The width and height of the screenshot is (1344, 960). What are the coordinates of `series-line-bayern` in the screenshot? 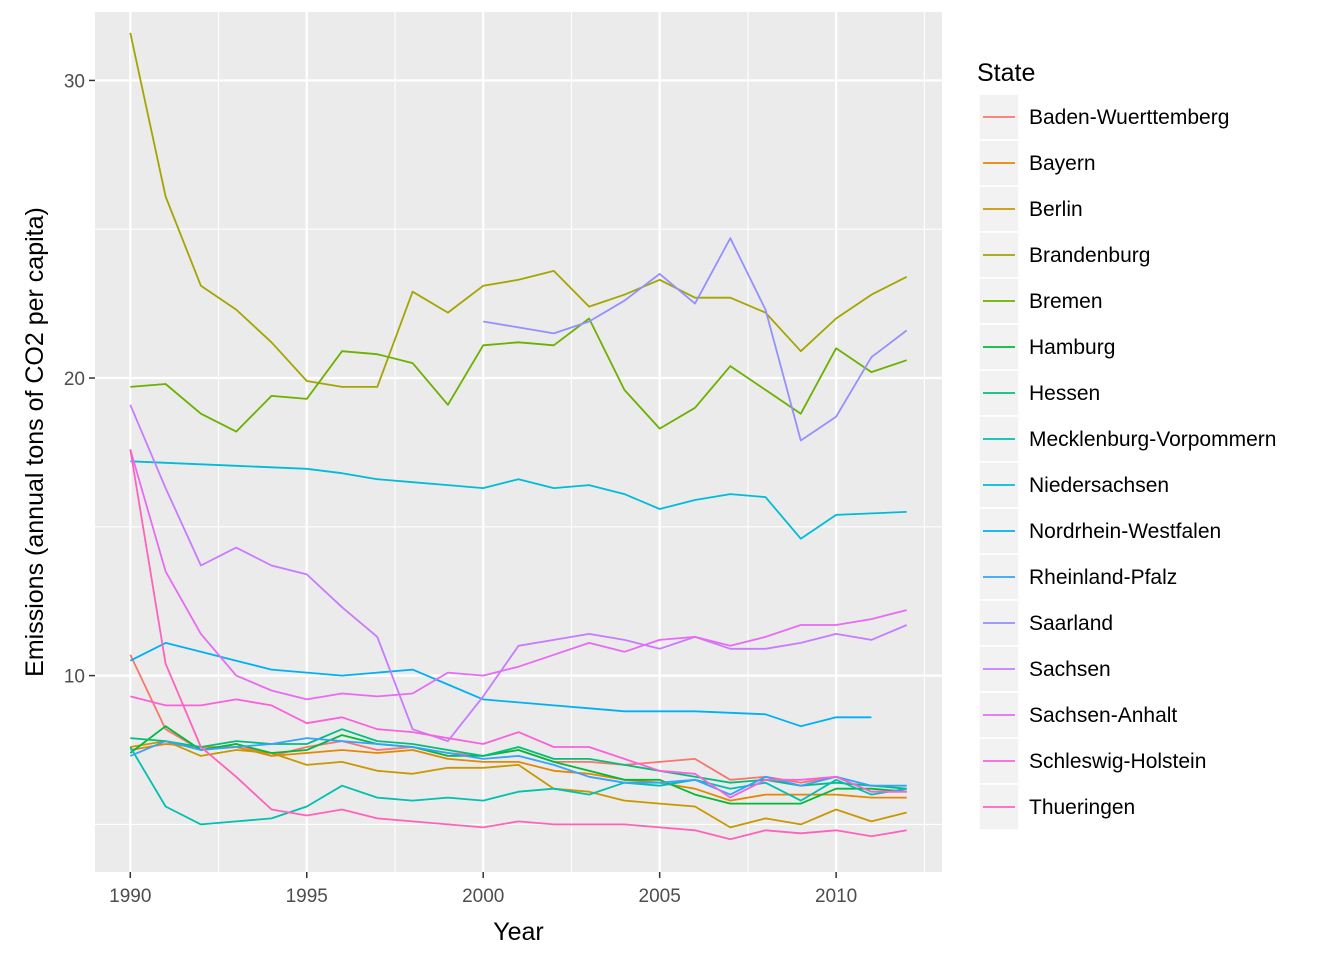 It's located at (518, 772).